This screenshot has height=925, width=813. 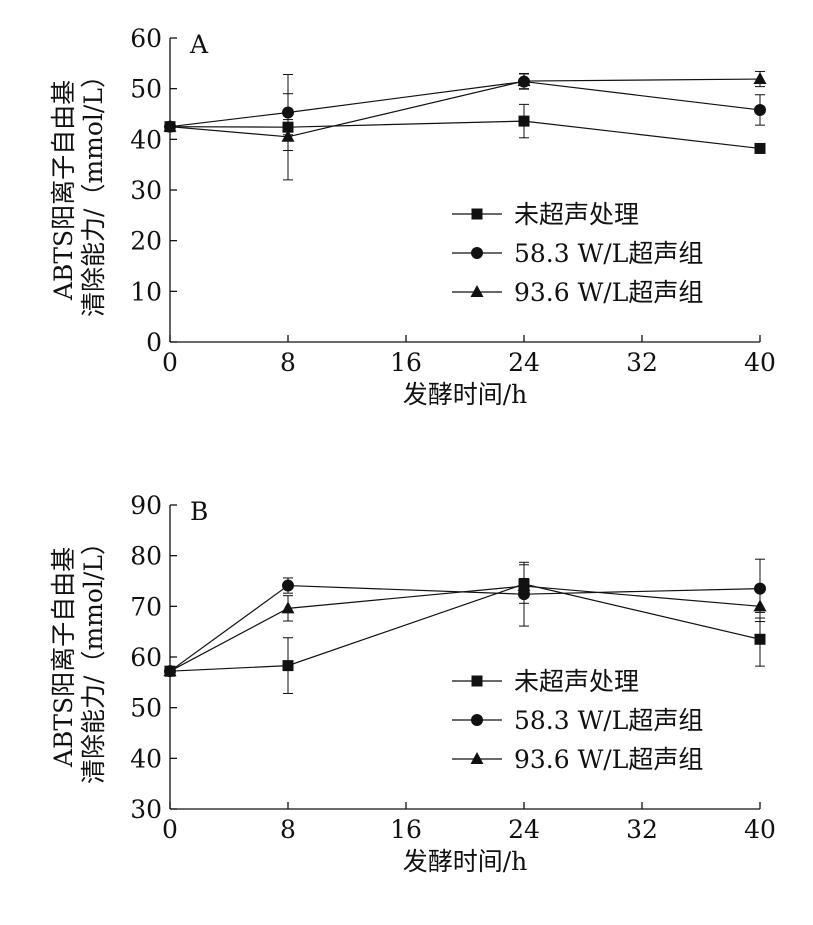 What do you see at coordinates (199, 511) in the screenshot?
I see `panel-label: B` at bounding box center [199, 511].